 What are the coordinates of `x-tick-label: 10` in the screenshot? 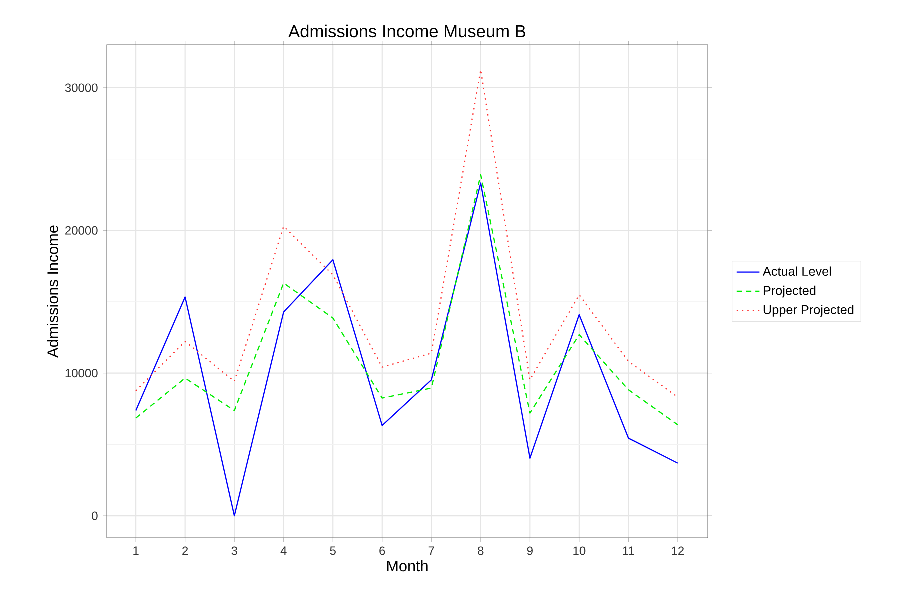 It's located at (580, 551).